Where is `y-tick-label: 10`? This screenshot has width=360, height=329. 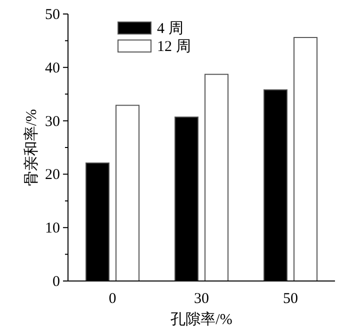 y-tick-label: 10 is located at coordinates (52, 228).